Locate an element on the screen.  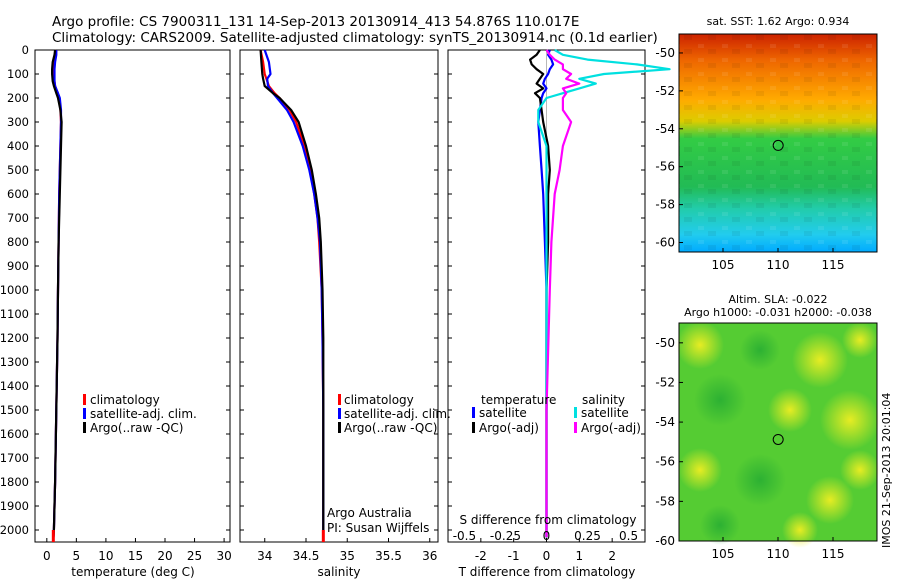
sst-axes: 105 110 115 -50 -52 -54 -56 -58 -60 is located at coordinates (749, 159).